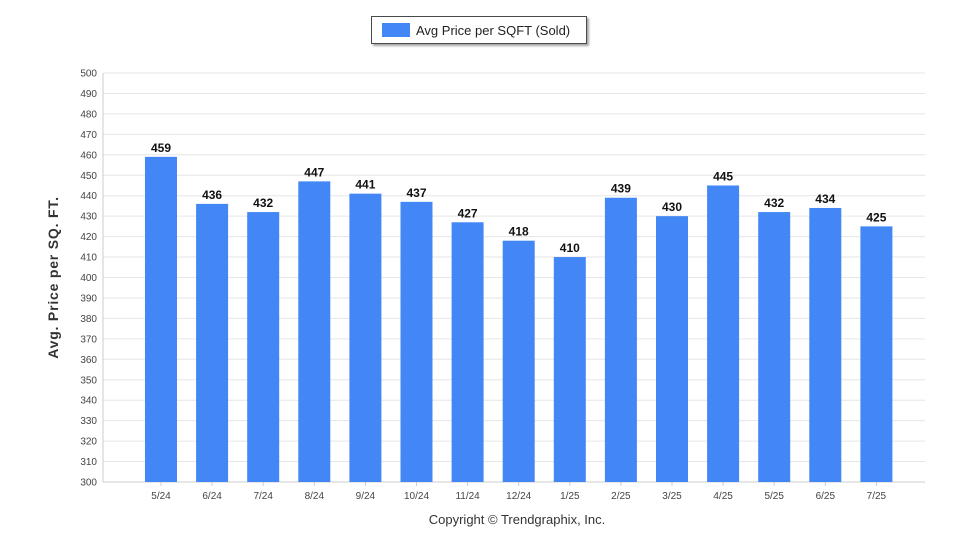  Describe the element at coordinates (263, 496) in the screenshot. I see `x-tick-label: 7/24` at that location.